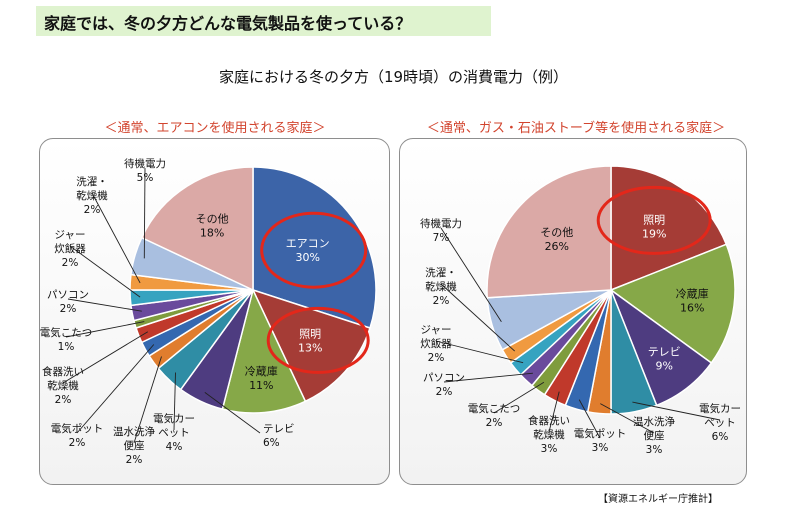 The height and width of the screenshot is (515, 787). What do you see at coordinates (658, 499) in the screenshot?
I see `source-note: 【資源エネルギー庁推計】` at bounding box center [658, 499].